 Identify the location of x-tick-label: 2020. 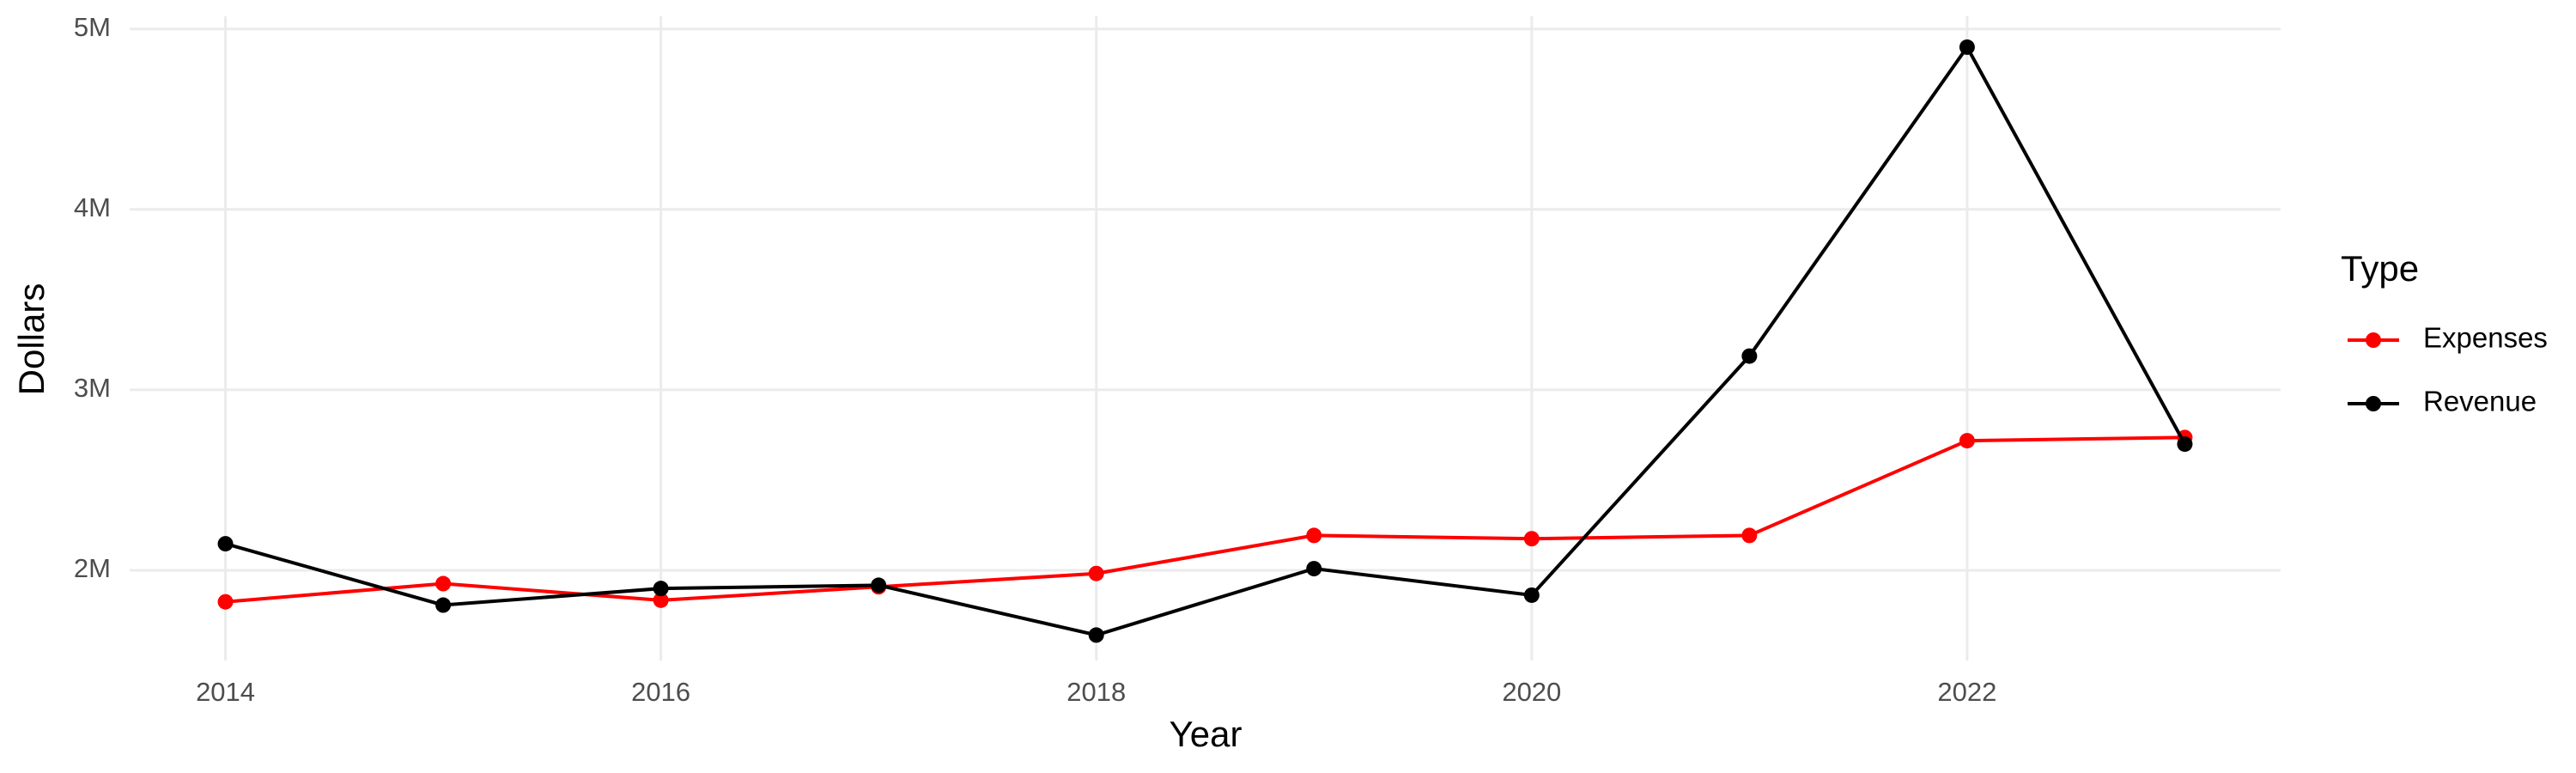
(1532, 692).